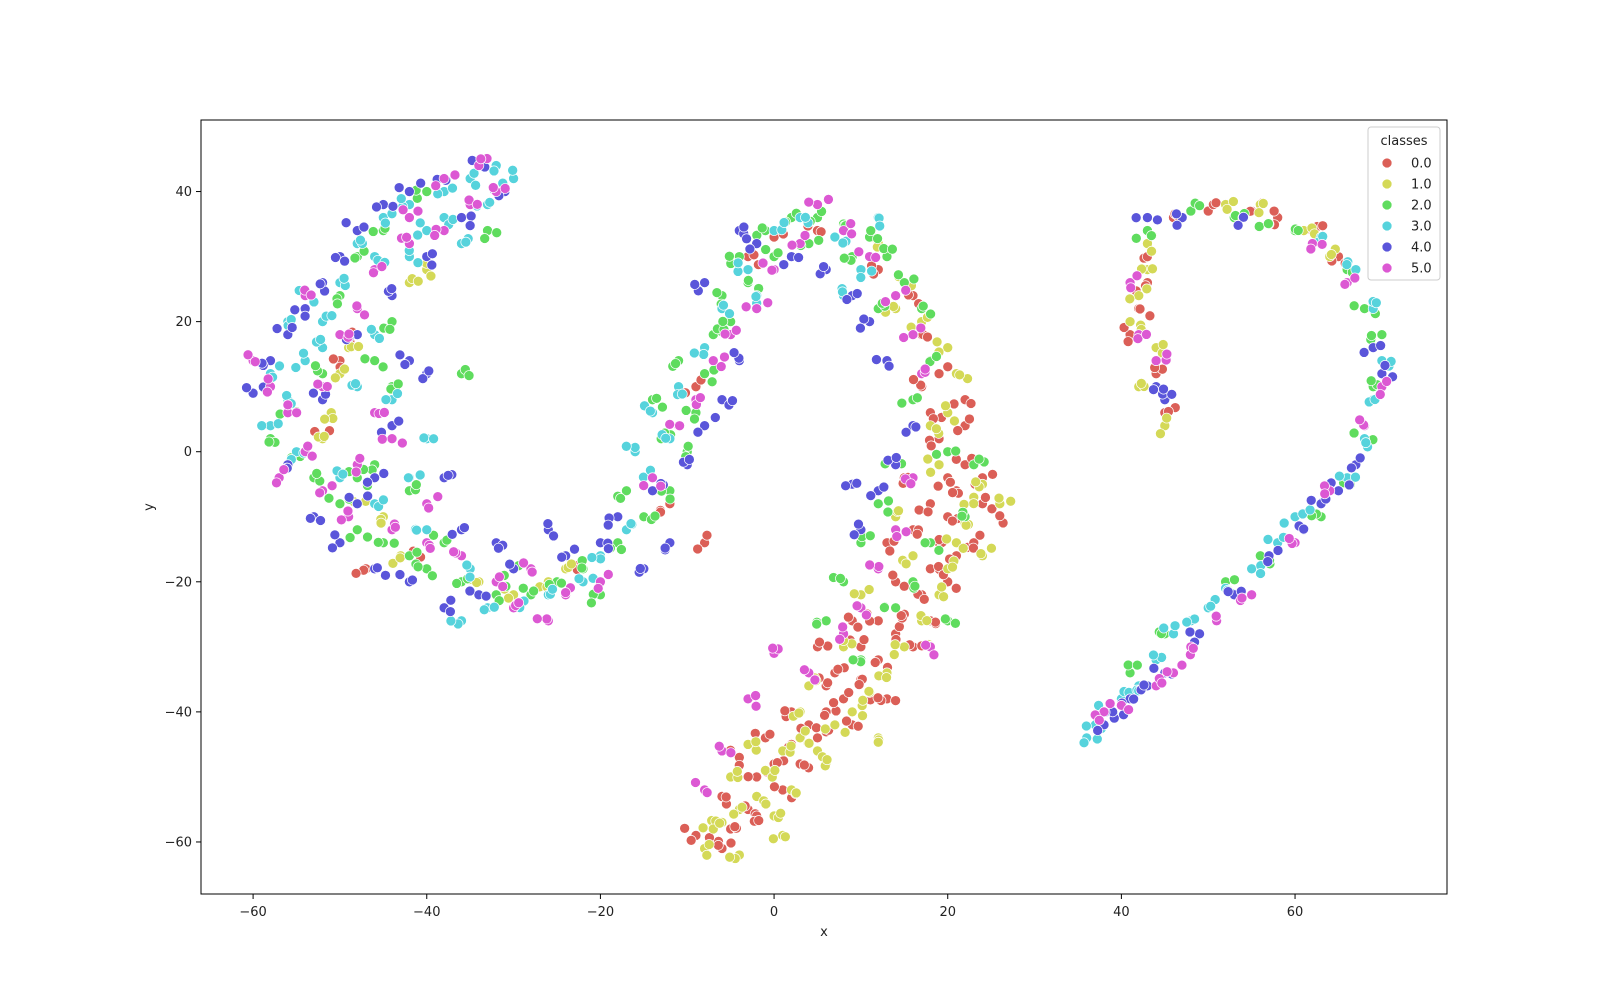 This screenshot has width=1600, height=1000. I want to click on legend-label: 4.0, so click(1421, 248).